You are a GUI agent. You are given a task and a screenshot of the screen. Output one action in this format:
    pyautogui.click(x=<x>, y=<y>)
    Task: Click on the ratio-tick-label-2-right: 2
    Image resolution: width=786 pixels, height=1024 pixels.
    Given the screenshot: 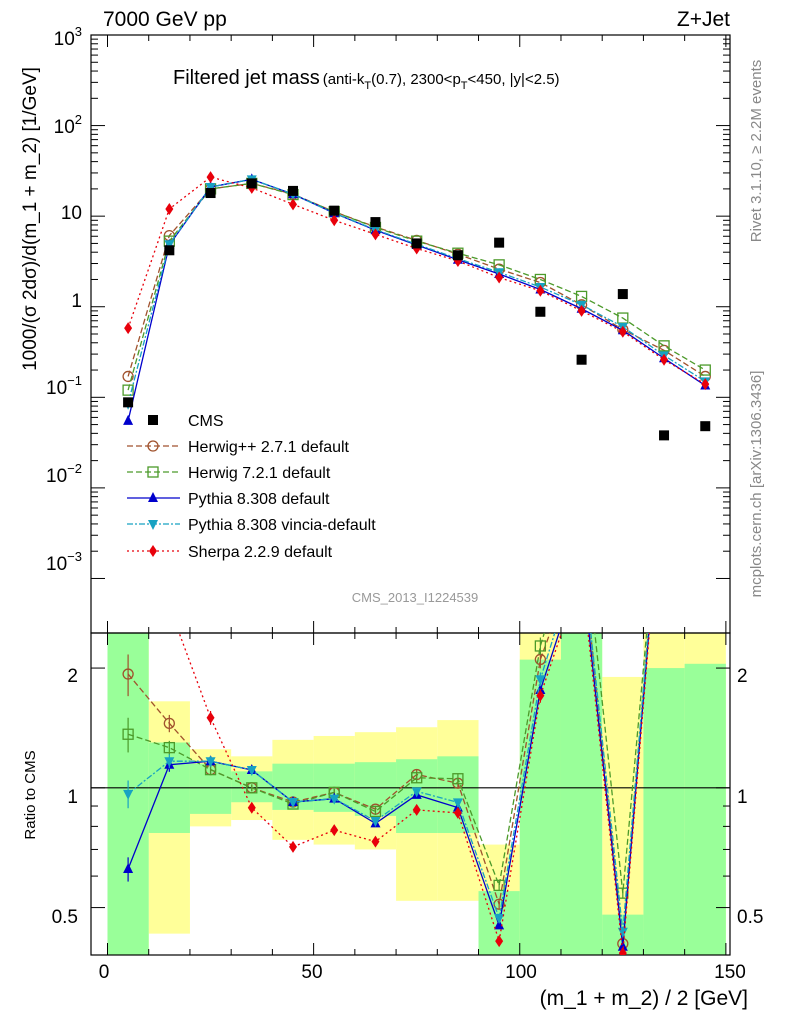 What is the action you would take?
    pyautogui.click(x=742, y=676)
    